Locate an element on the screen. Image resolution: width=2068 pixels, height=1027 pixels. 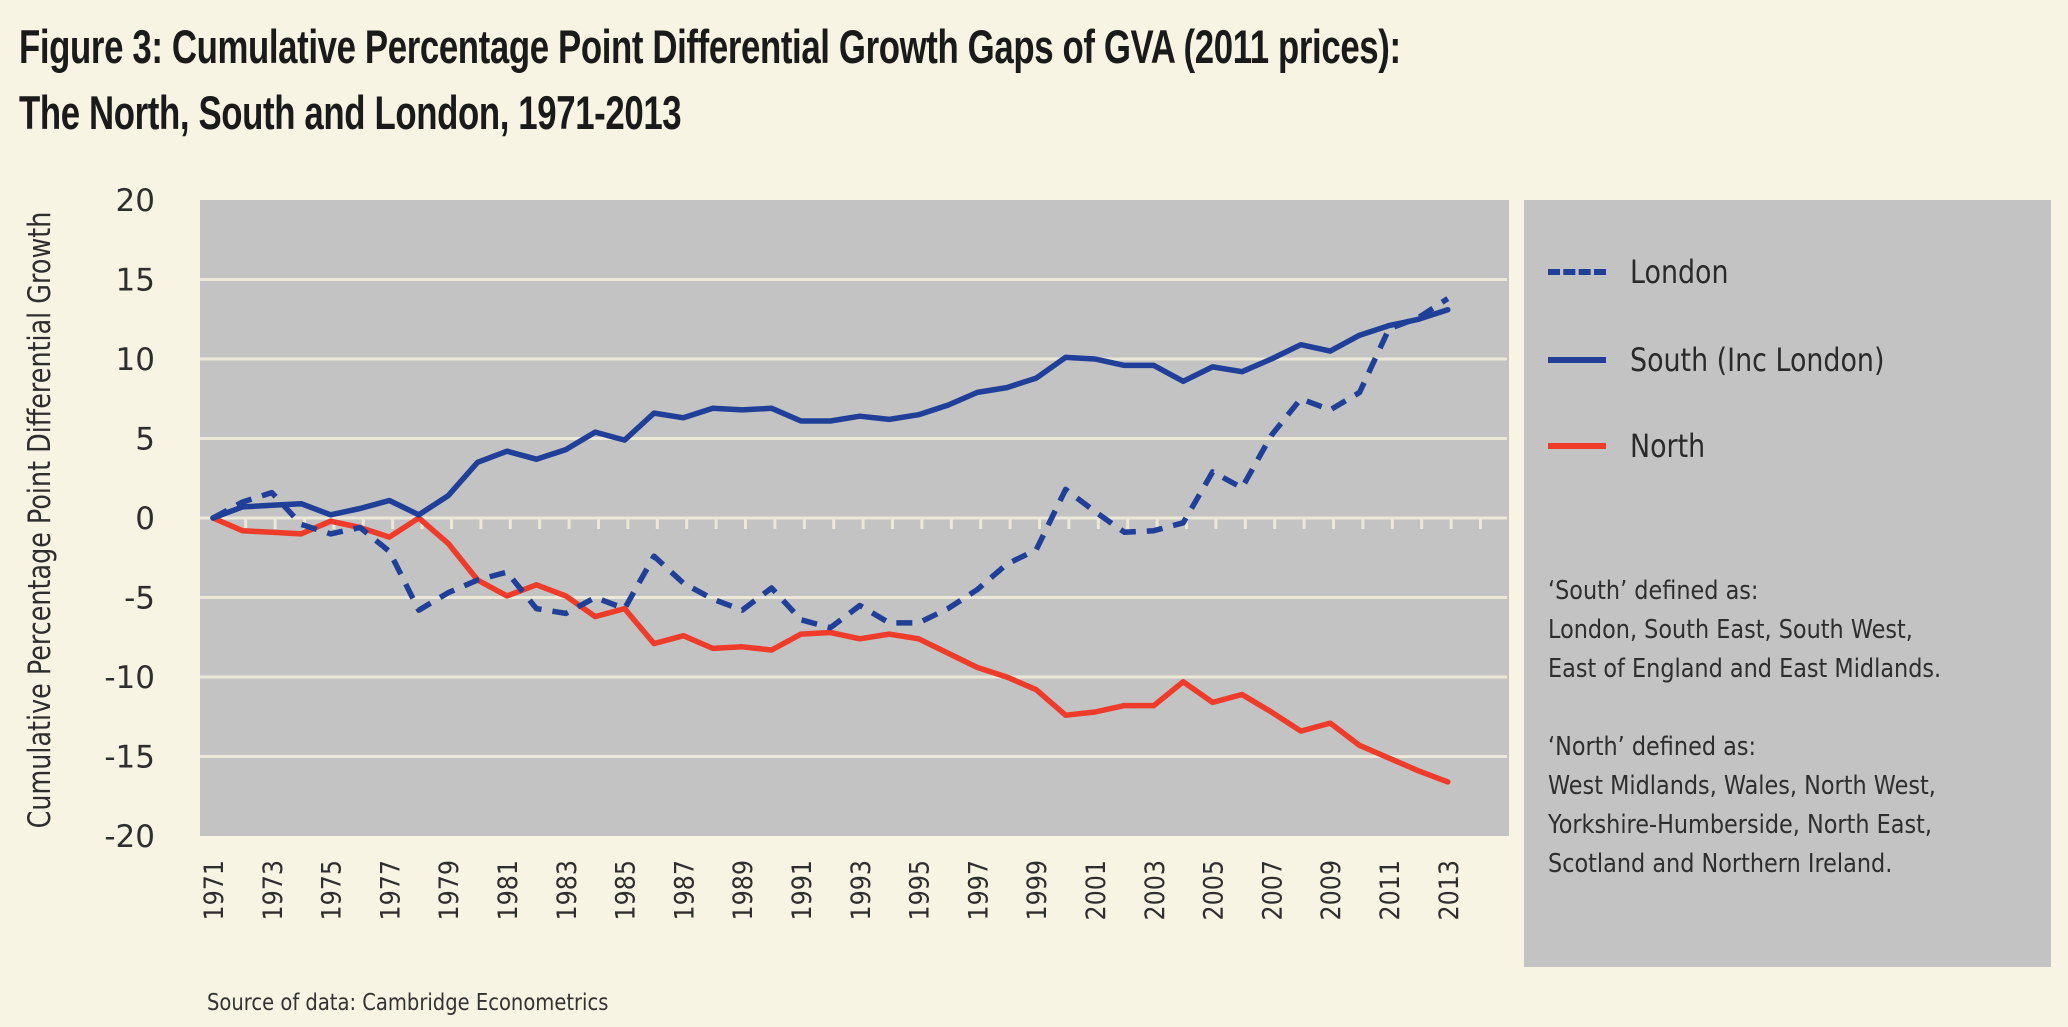
x-tick-label: 2007 is located at coordinates (1272, 890).